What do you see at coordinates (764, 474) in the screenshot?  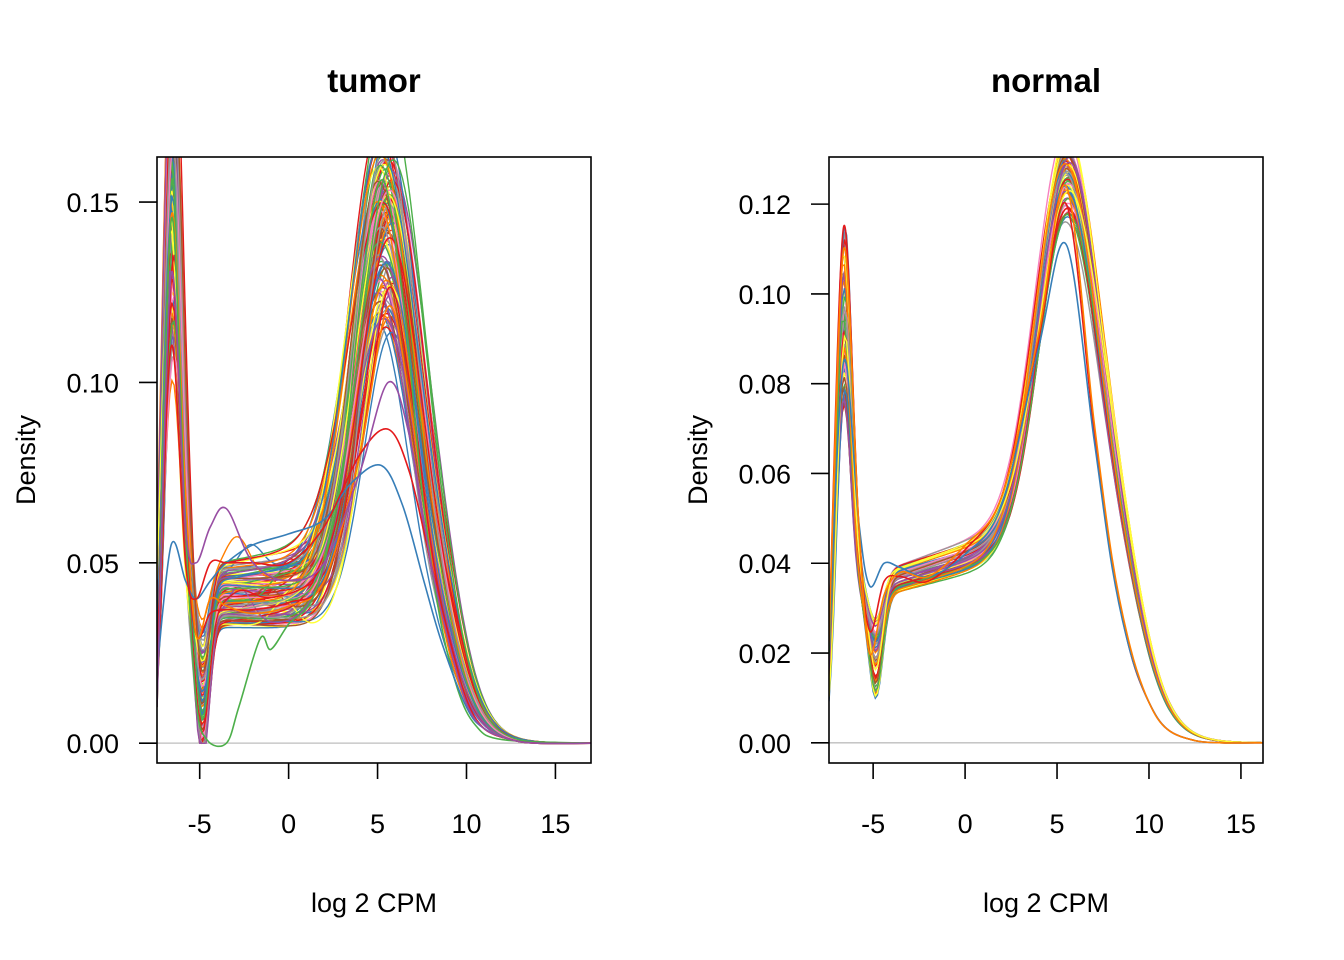 I see `y-tick-label: 0.06` at bounding box center [764, 474].